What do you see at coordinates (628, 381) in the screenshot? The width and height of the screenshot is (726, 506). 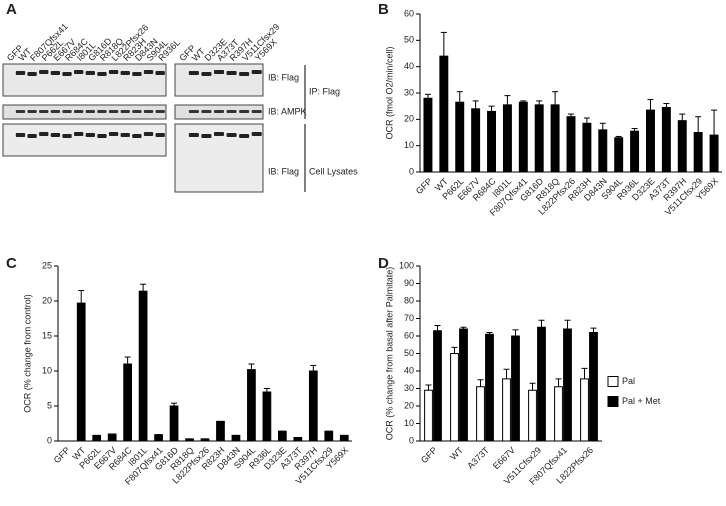 I see `legend-label: Pal` at bounding box center [628, 381].